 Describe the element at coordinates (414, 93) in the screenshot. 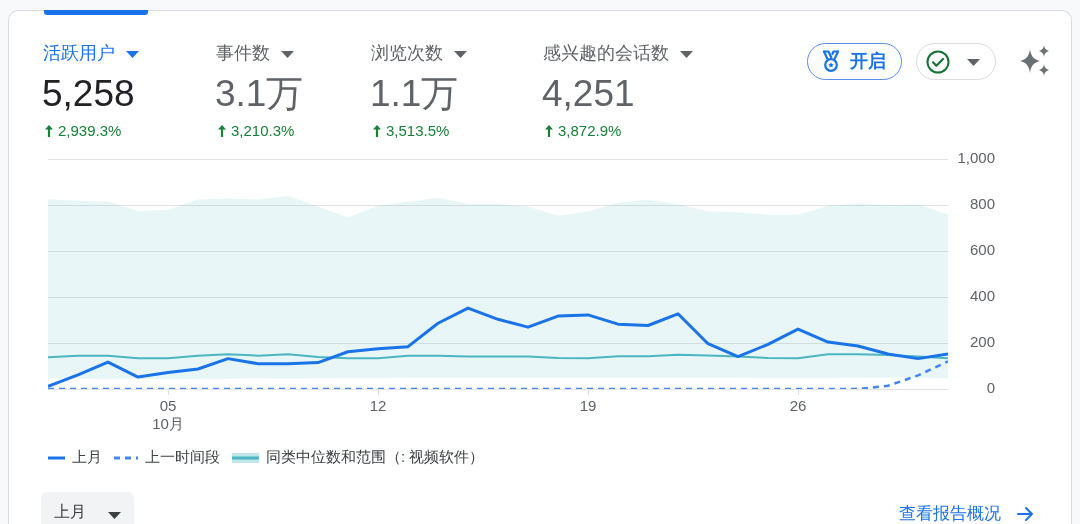

I see `text: 1.1万` at that location.